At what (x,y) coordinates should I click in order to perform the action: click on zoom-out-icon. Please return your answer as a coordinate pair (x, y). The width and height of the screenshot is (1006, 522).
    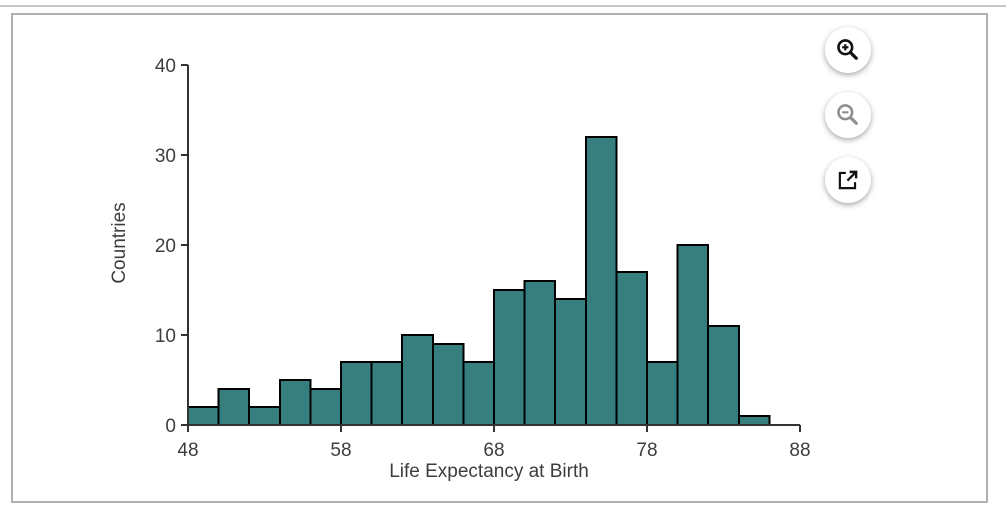
    Looking at the image, I should click on (848, 115).